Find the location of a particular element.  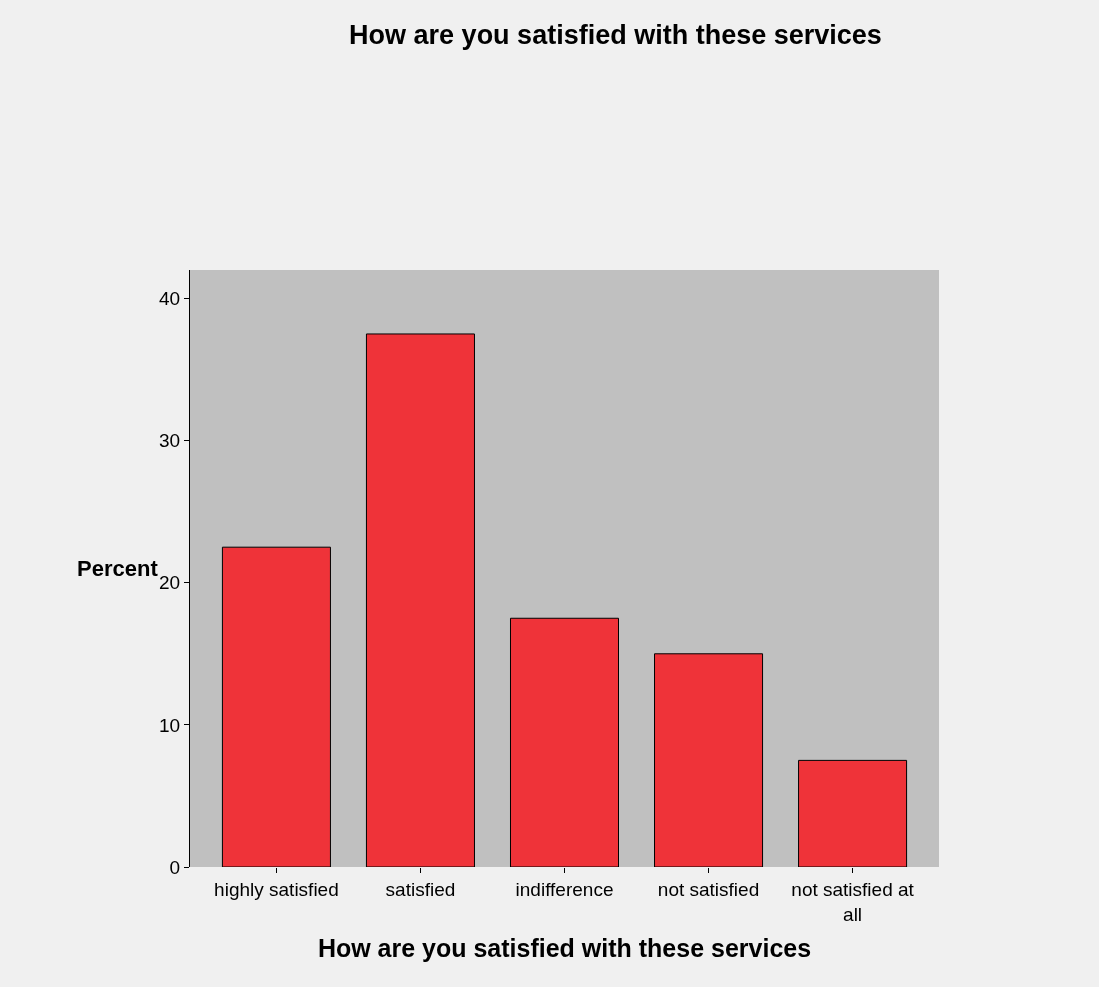

y-tick-label: 40 is located at coordinates (170, 299).